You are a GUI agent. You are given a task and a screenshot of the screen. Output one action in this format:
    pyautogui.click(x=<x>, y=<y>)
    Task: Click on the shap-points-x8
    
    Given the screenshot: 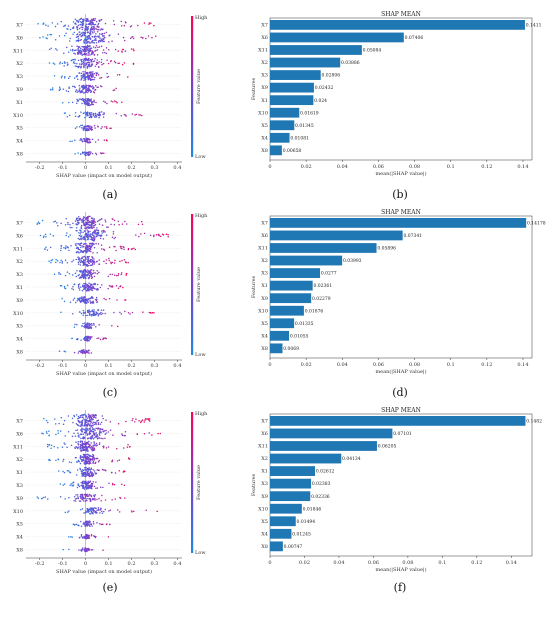 What is the action you would take?
    pyautogui.click(x=83, y=550)
    